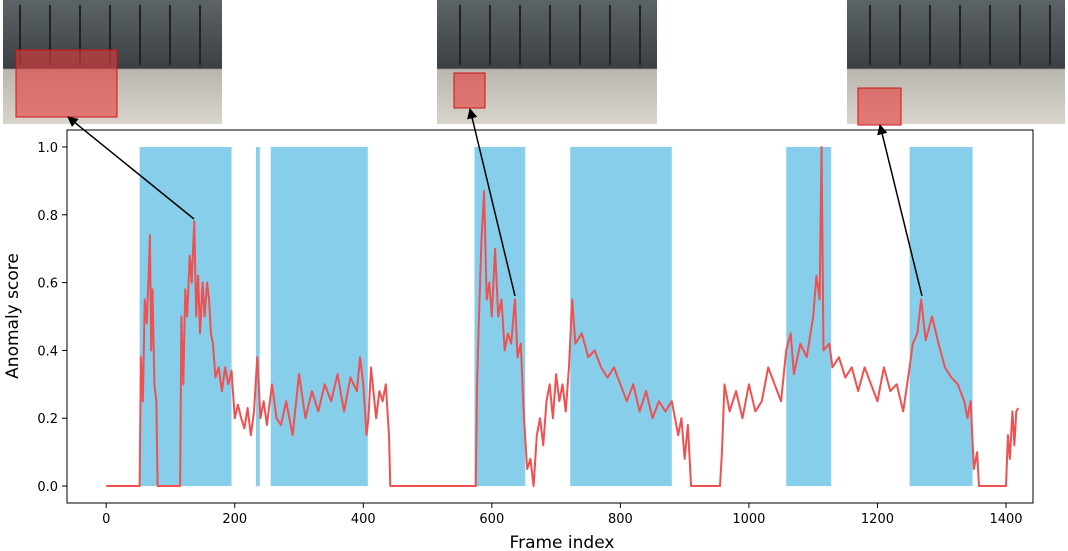 This screenshot has width=1068, height=551. Describe the element at coordinates (47, 487) in the screenshot. I see `y-tick-label: 0.0` at that location.